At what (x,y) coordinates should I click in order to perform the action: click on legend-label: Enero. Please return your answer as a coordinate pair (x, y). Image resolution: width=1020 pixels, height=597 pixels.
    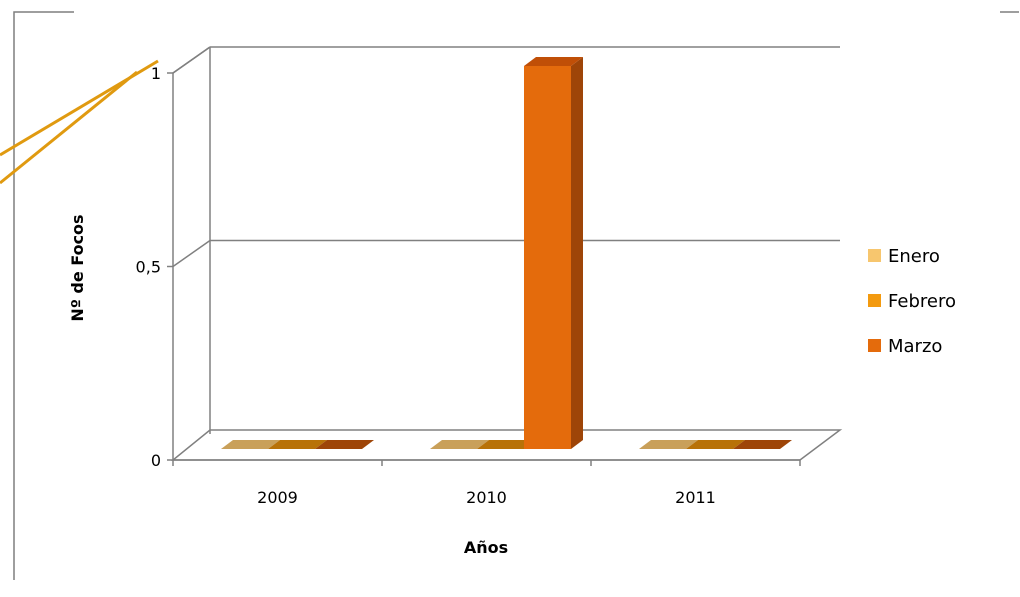
    Looking at the image, I should click on (914, 256).